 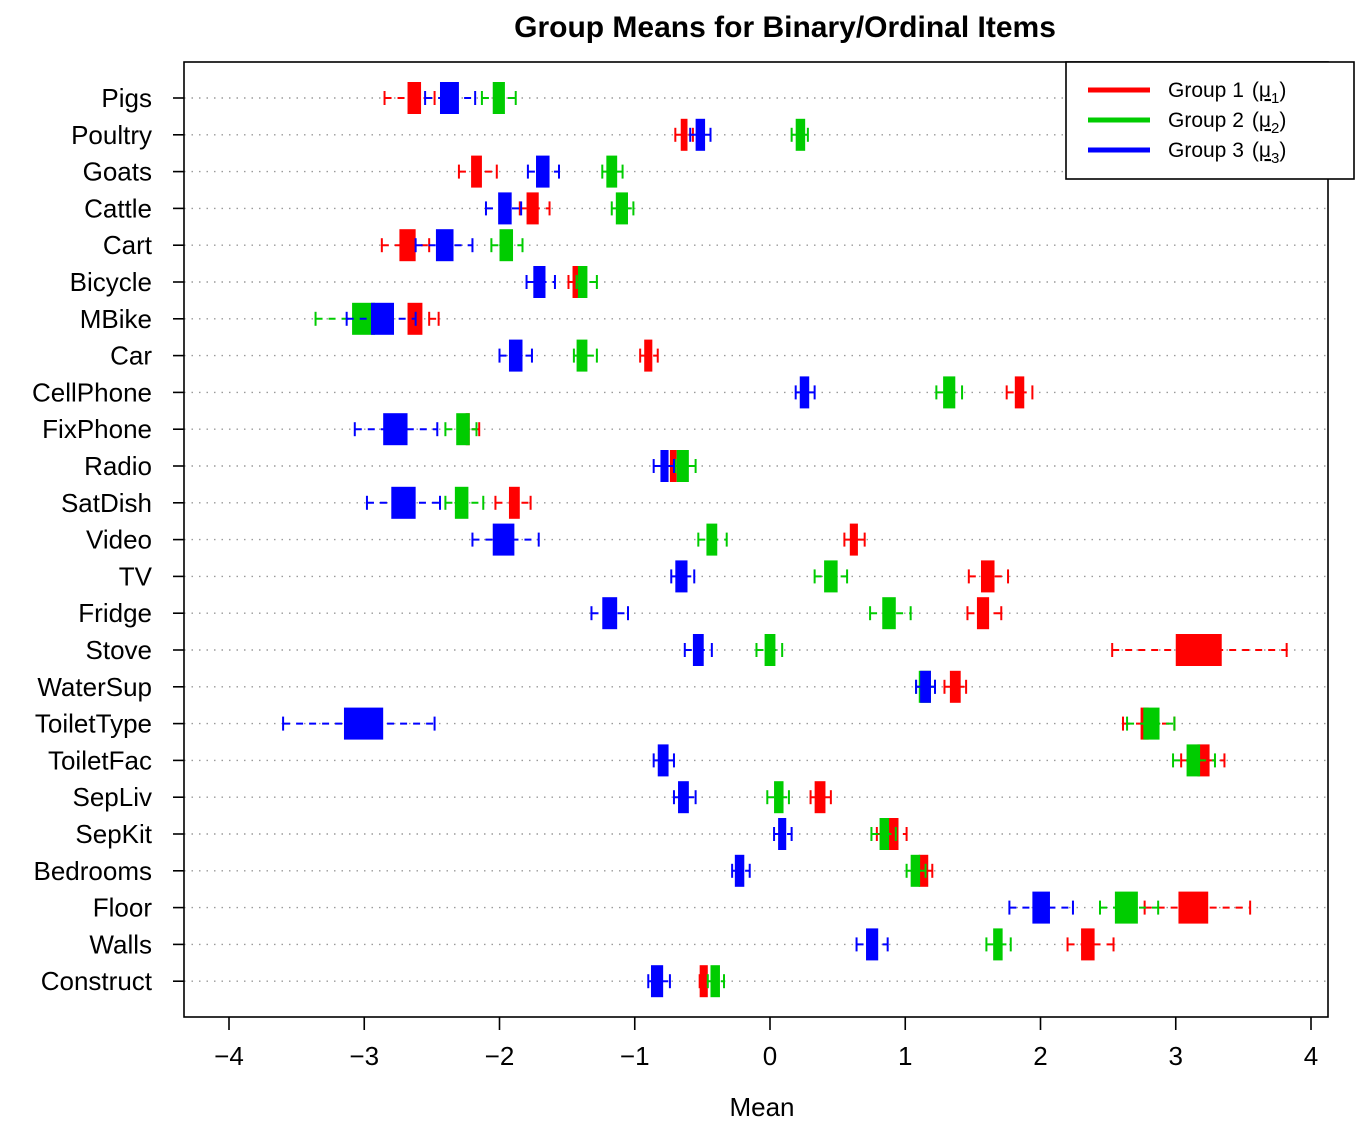 What do you see at coordinates (93, 871) in the screenshot?
I see `category-label: Bedrooms` at bounding box center [93, 871].